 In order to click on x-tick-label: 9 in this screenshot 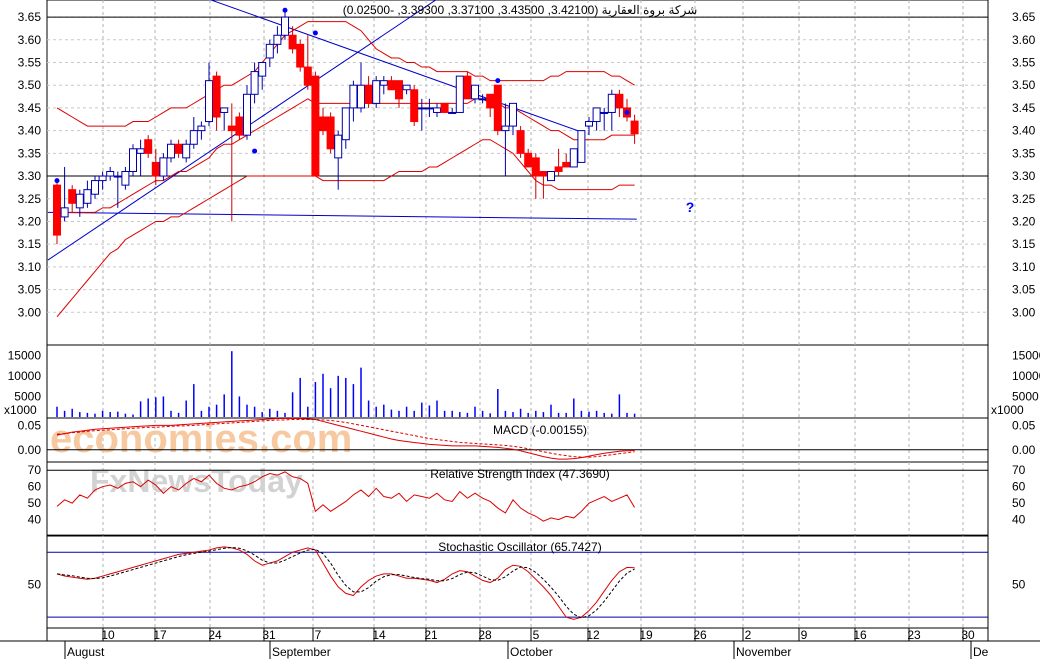, I will do `click(804, 635)`.